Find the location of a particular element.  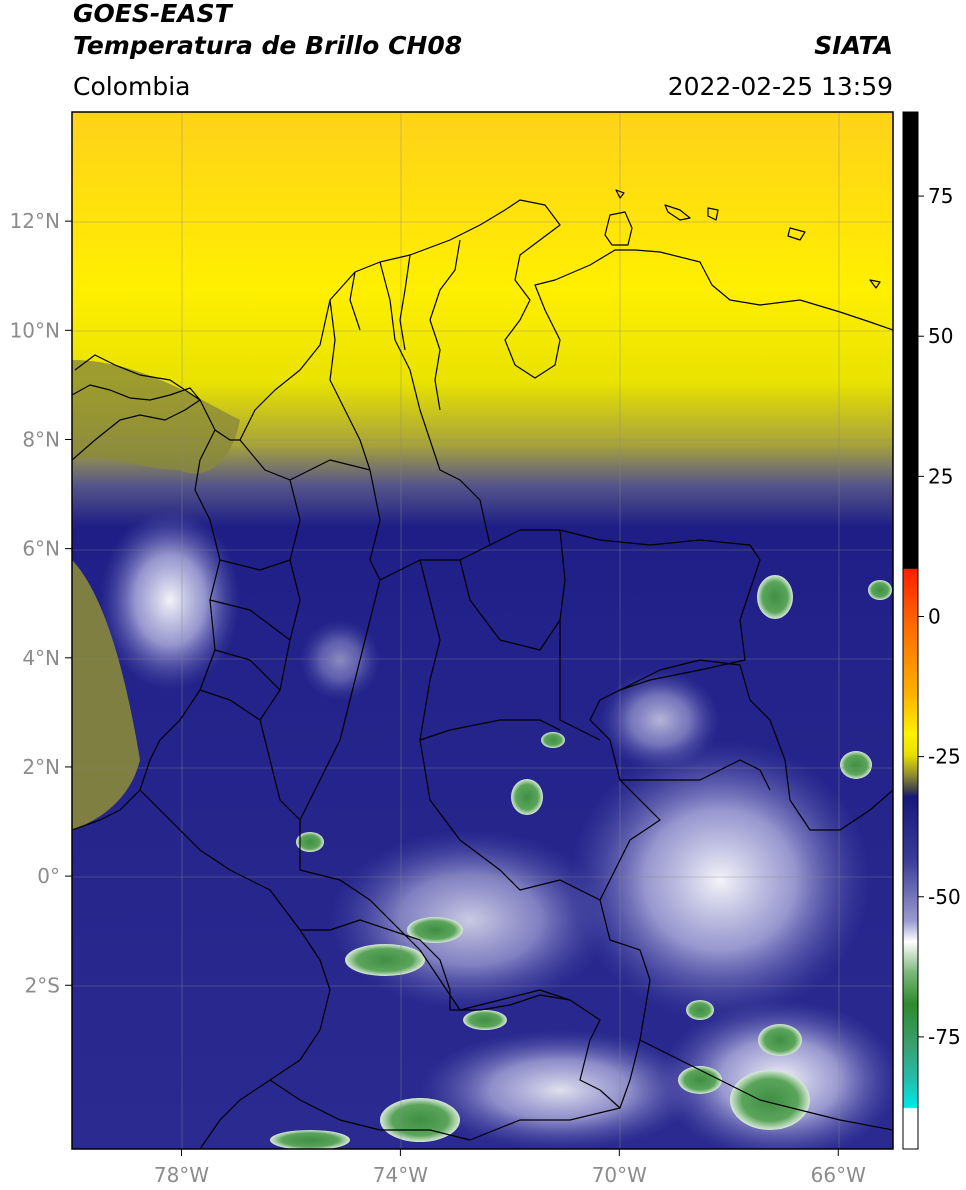

lon-tick-label: 74°W is located at coordinates (400, 1175).